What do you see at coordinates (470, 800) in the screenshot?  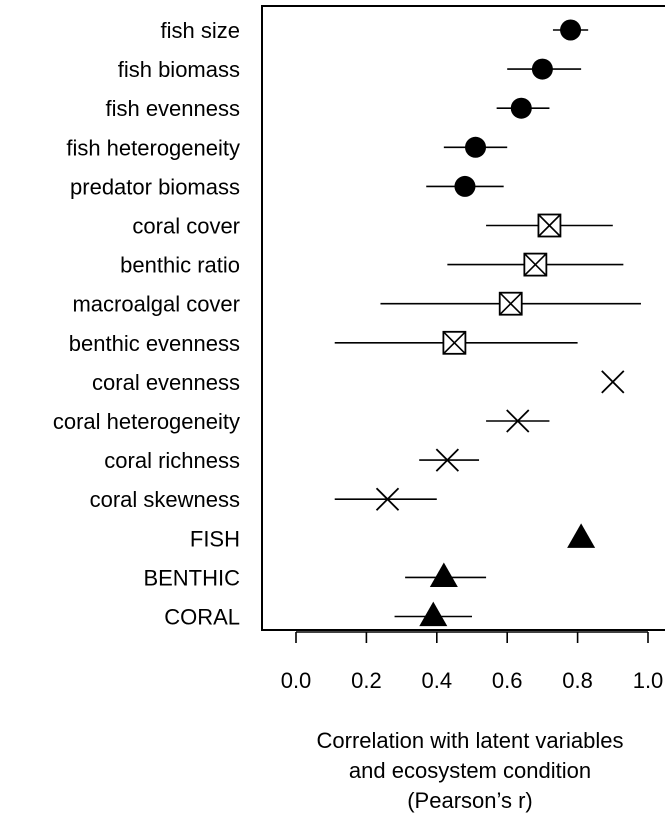 I see `x-axis-title-line: (Pearson’s r)` at bounding box center [470, 800].